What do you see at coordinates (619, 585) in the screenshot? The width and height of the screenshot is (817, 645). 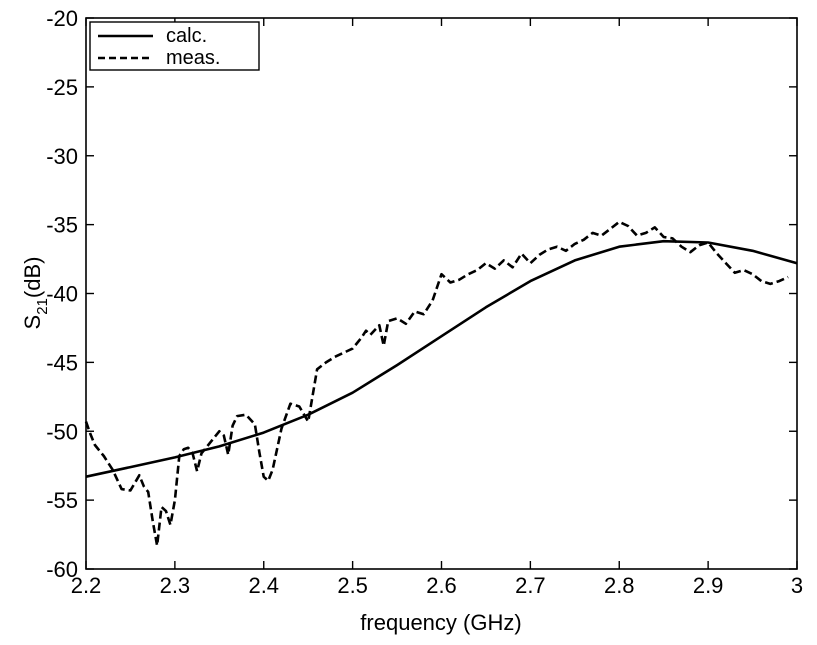 I see `x-tick-label: 2.8` at bounding box center [619, 585].